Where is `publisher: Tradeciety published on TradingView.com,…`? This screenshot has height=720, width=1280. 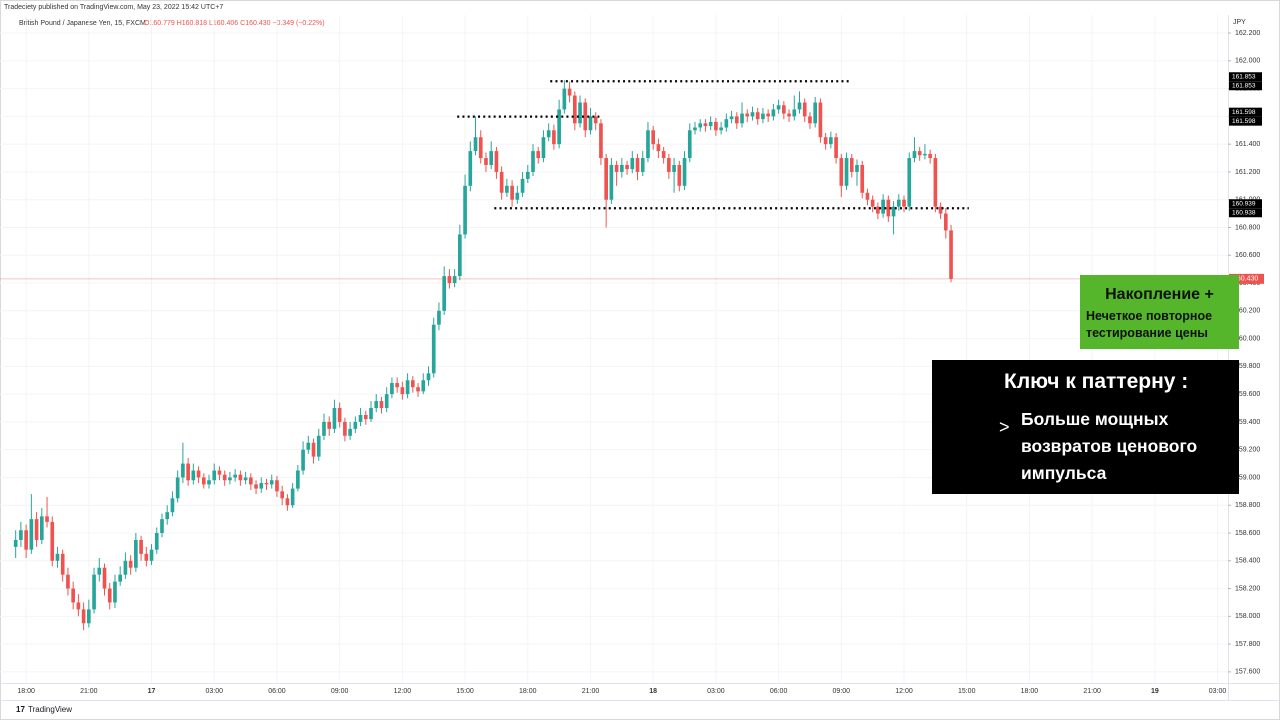 publisher: Tradeciety published on TradingView.com,… is located at coordinates (113, 7).